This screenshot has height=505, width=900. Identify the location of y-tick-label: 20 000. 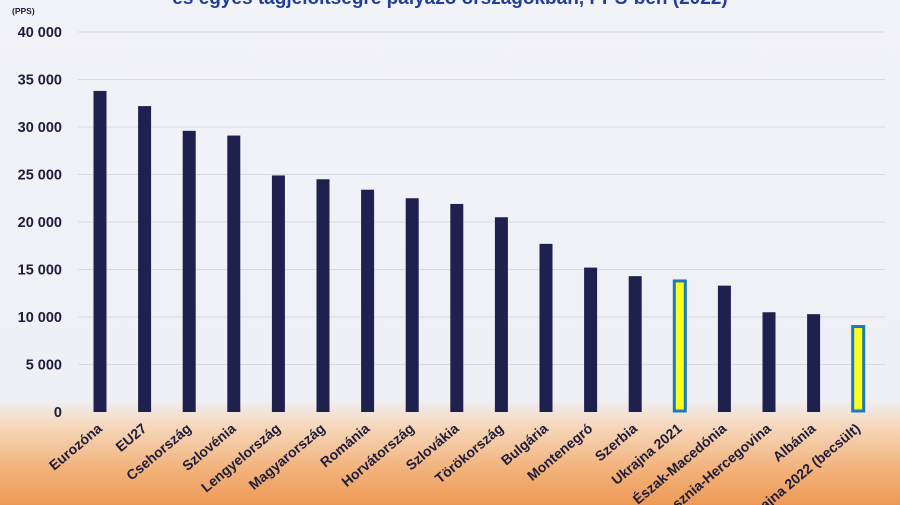
(40, 223).